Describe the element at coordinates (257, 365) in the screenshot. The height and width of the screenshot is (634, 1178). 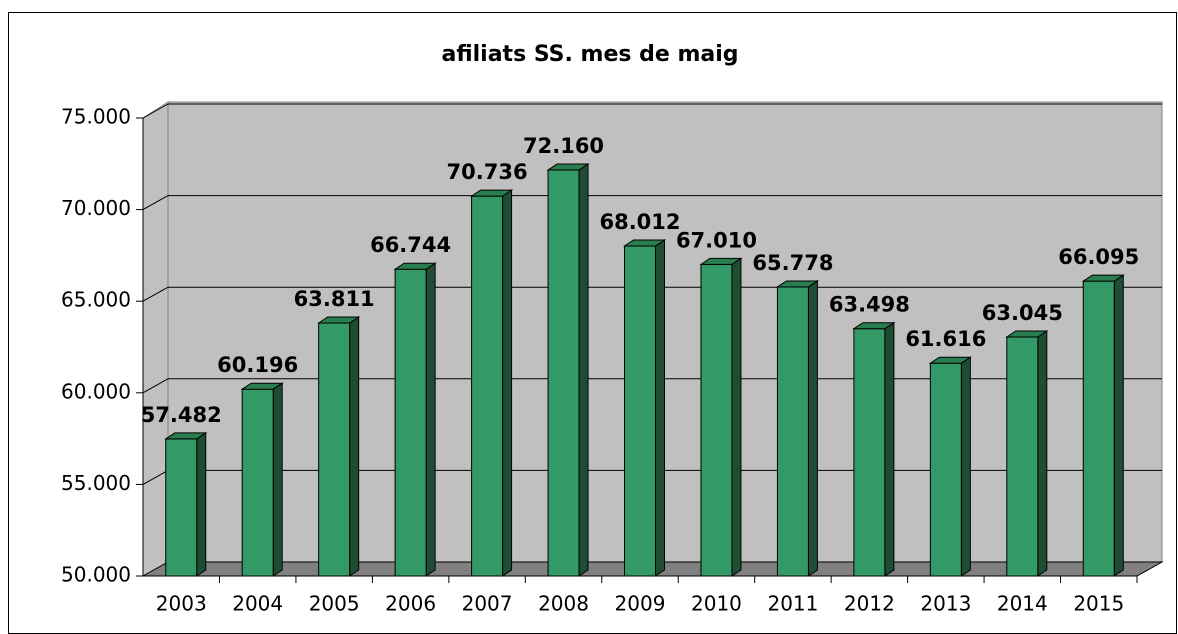
I see `value-label: 60.196` at that location.